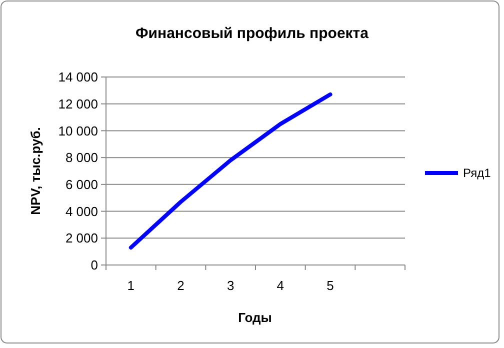  Describe the element at coordinates (78, 77) in the screenshot. I see `y-tick-label: 14 000` at that location.